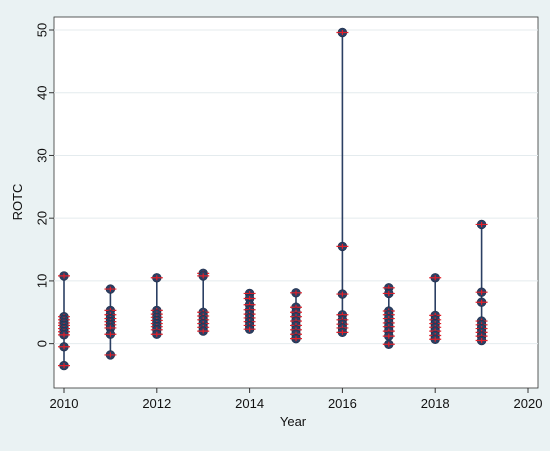  I want to click on x-tick-label: 2014, so click(249, 403).